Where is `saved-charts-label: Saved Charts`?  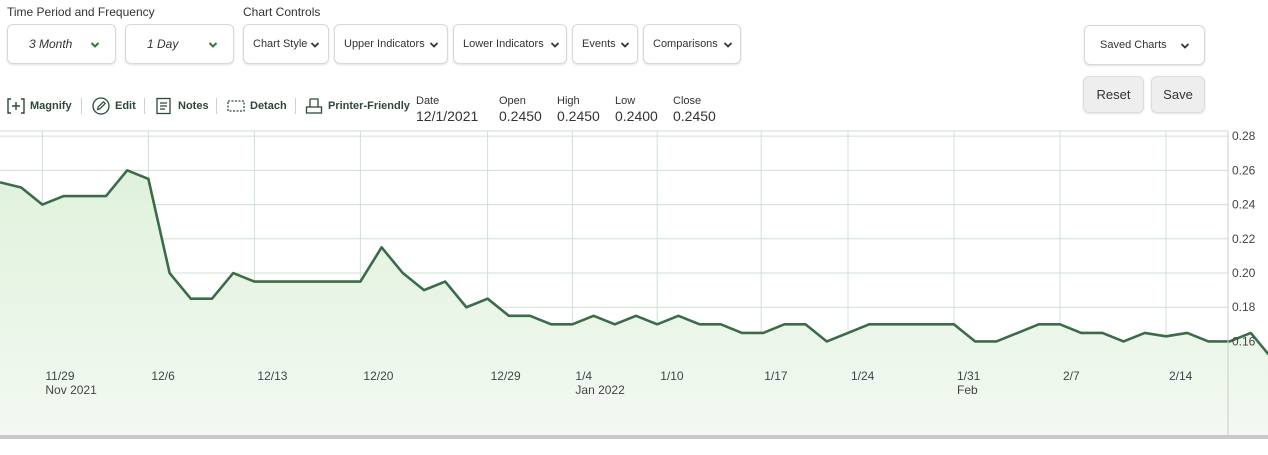 saved-charts-label: Saved Charts is located at coordinates (1133, 45).